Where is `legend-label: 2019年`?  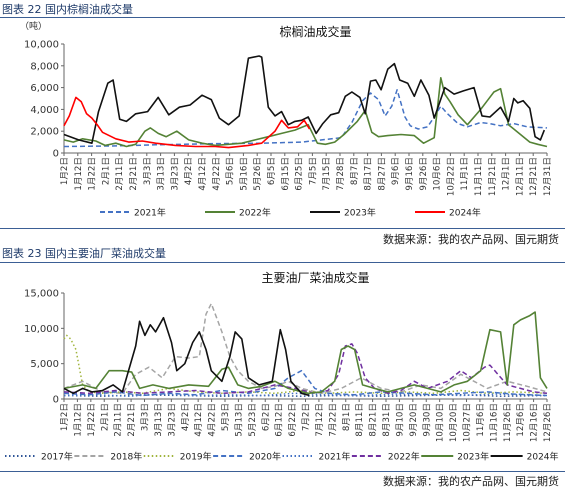
legend-label: 2019年 is located at coordinates (196, 457).